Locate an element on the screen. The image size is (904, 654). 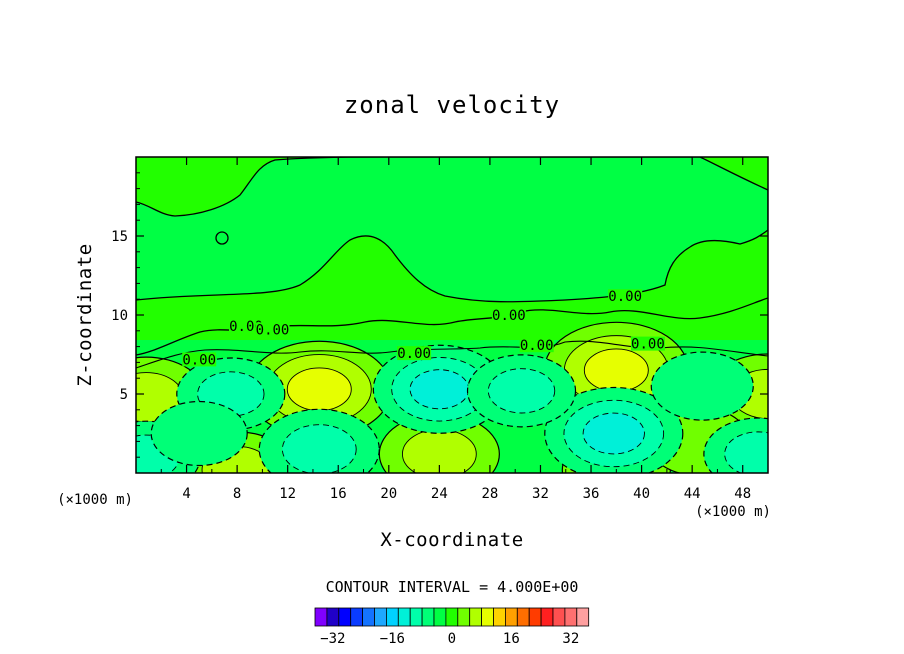
colorbar-tick-label: 0 is located at coordinates (452, 639).